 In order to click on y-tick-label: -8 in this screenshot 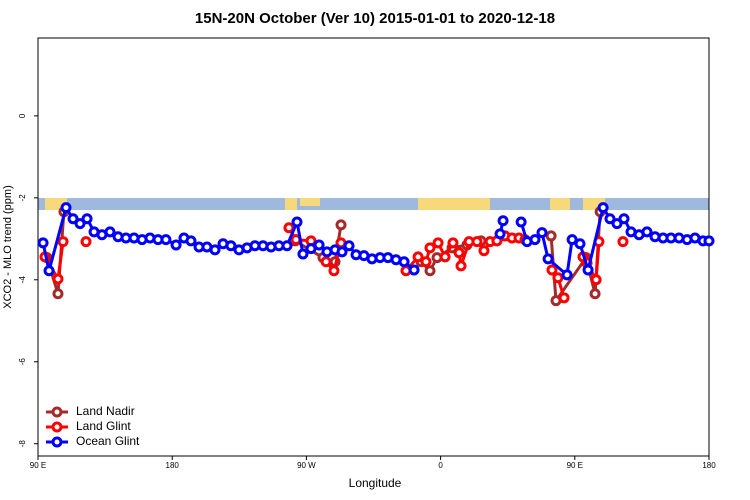, I will do `click(22, 444)`.